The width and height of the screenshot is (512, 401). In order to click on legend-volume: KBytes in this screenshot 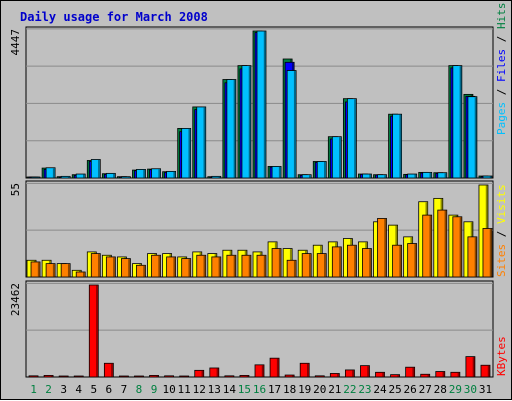, I will do `click(501, 356)`.